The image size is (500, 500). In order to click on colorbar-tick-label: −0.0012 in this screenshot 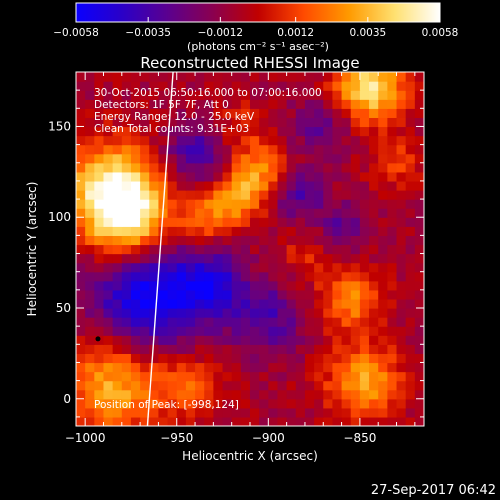, I will do `click(221, 33)`.